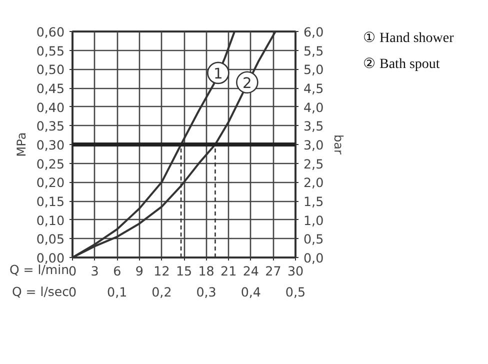 The height and width of the screenshot is (364, 488). Describe the element at coordinates (314, 107) in the screenshot. I see `y2-tick-label: 4,0` at that location.